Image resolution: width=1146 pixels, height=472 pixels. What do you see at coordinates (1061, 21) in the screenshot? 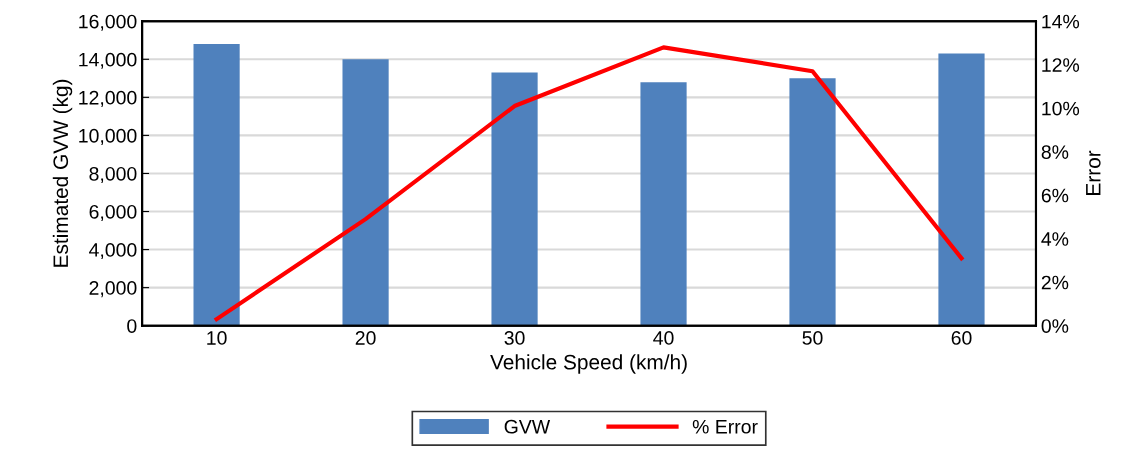
I see `y2-tick-label: 14%` at bounding box center [1061, 21].